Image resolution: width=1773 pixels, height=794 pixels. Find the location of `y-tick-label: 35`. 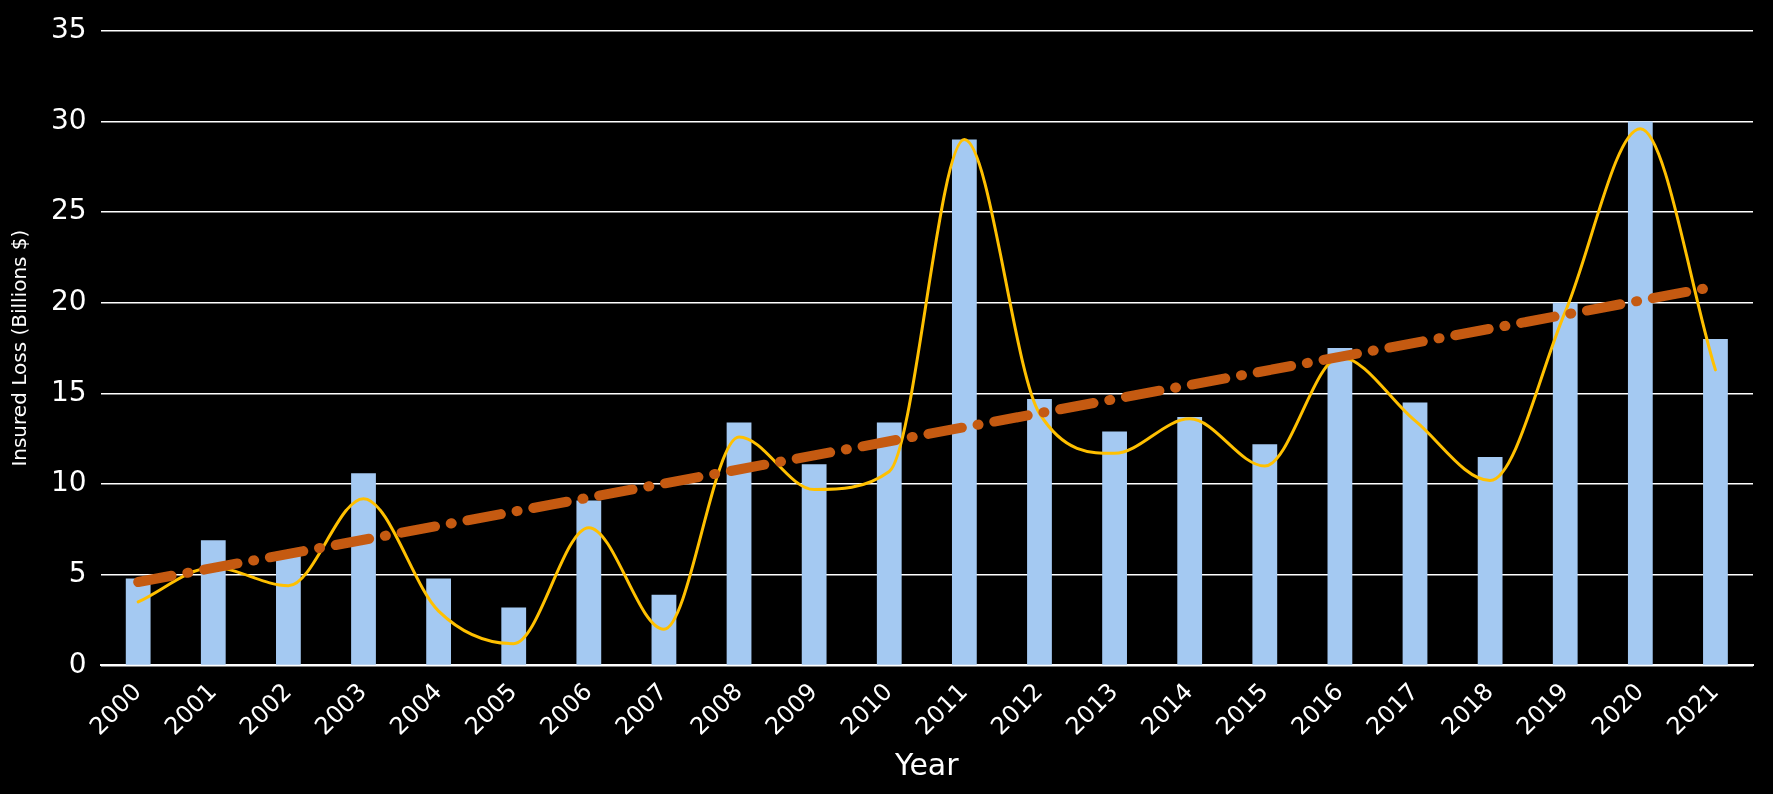

y-tick-label: 35 is located at coordinates (68, 29).